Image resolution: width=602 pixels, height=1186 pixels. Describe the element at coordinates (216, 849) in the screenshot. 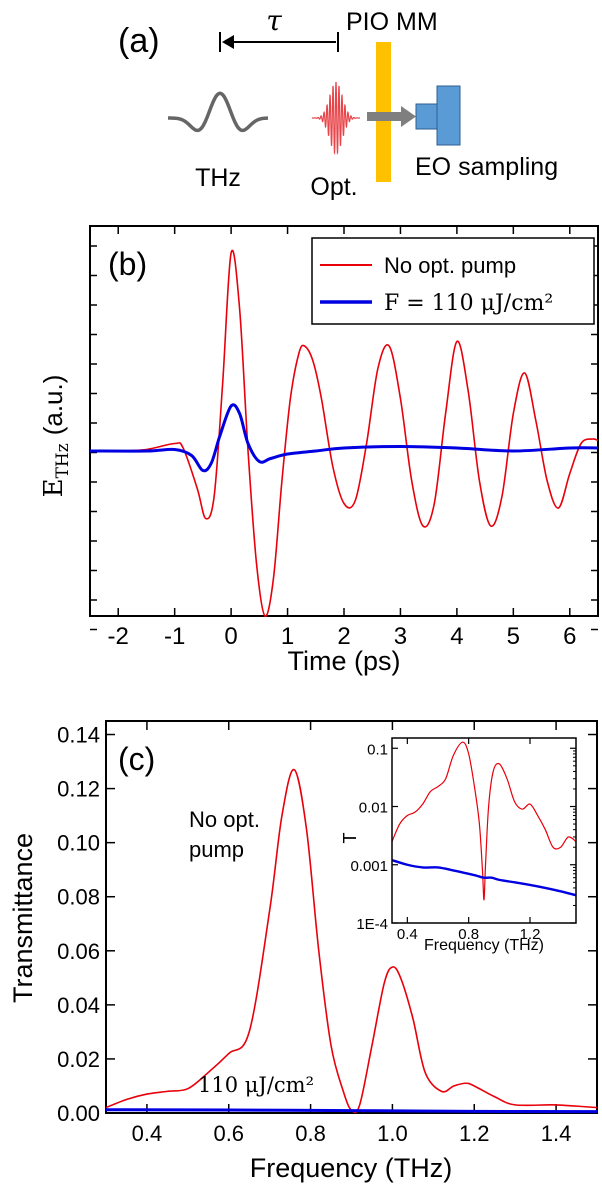

I see `annotation-no-pump-line2: pump` at that location.